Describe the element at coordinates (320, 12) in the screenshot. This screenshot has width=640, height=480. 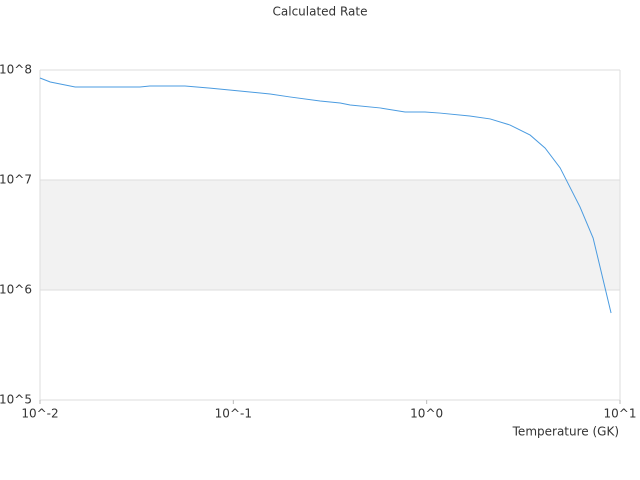
I see `chart-title: Calculated Rate` at that location.